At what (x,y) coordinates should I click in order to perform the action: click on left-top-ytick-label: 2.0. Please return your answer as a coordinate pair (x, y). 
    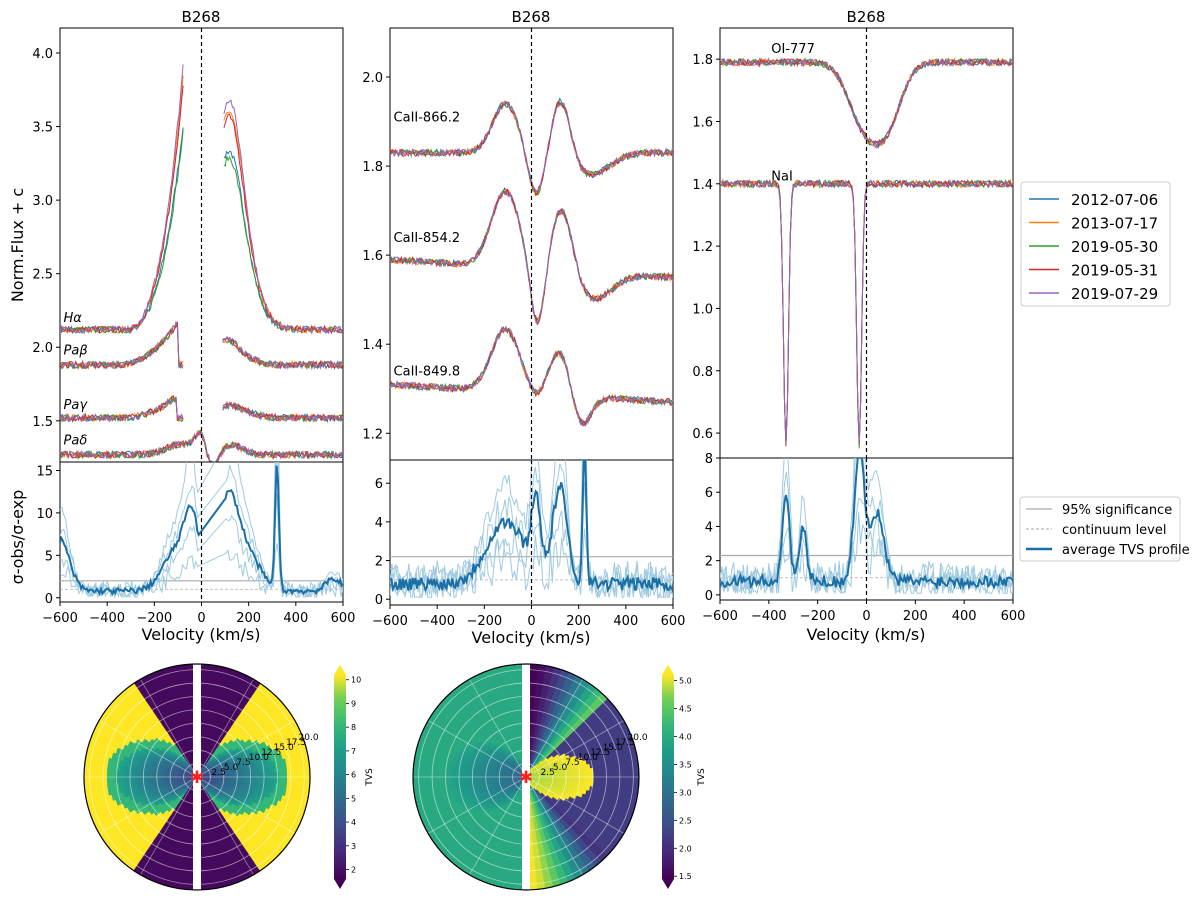
    Looking at the image, I should click on (42, 348).